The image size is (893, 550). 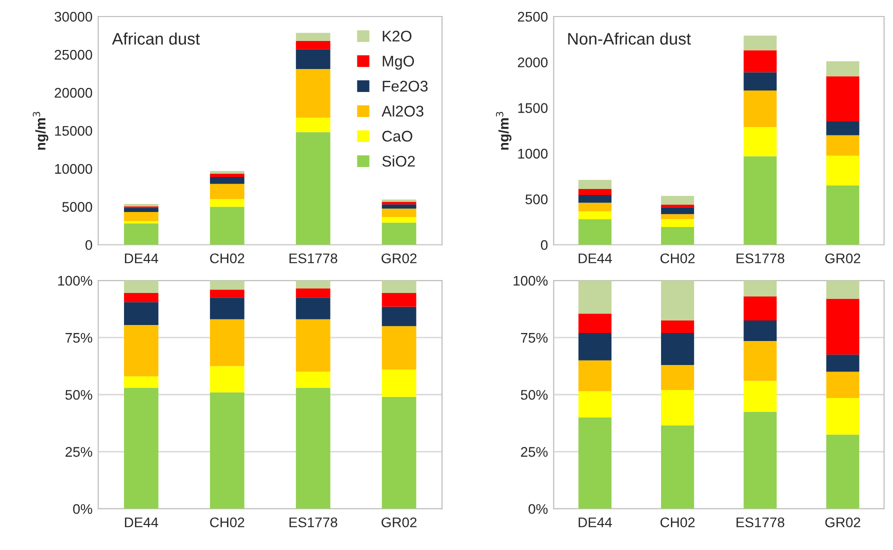 I want to click on y-tick-label: 1000, so click(x=533, y=153).